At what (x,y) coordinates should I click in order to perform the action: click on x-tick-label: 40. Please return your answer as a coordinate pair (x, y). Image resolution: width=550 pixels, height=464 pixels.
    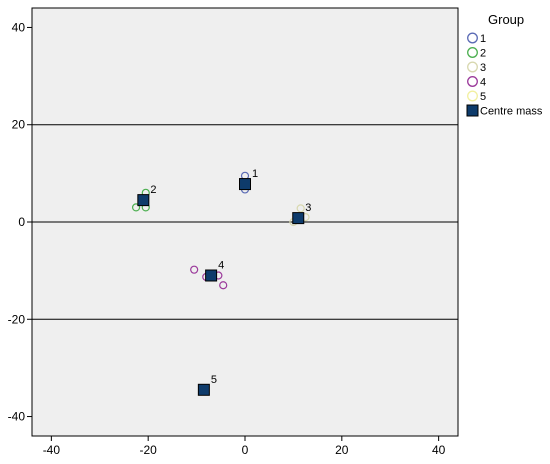
    Looking at the image, I should click on (439, 450).